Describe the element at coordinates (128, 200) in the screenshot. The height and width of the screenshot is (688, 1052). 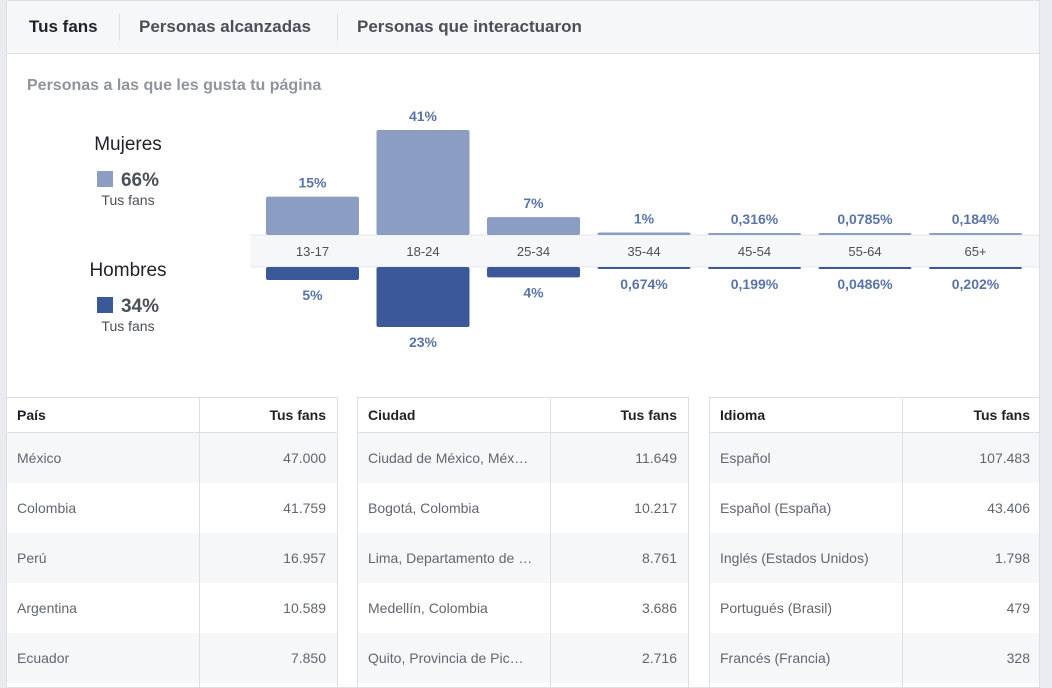
I see `women-subtext: Tus fans` at that location.